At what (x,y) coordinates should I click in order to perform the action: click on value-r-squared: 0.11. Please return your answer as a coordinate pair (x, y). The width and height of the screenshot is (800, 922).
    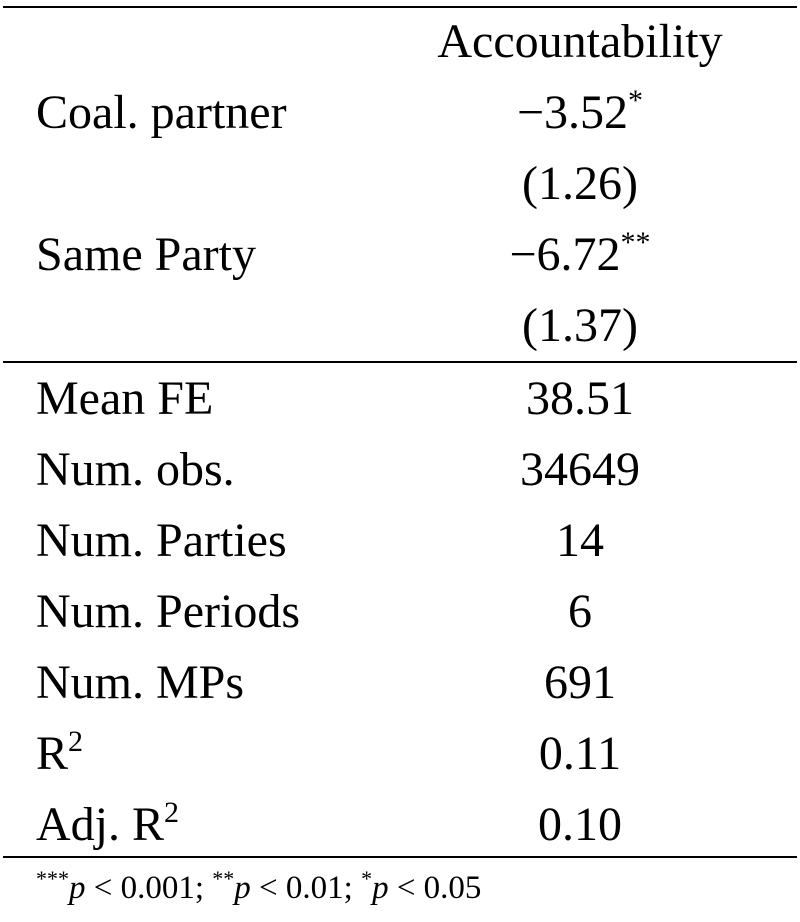
    Looking at the image, I should click on (580, 753).